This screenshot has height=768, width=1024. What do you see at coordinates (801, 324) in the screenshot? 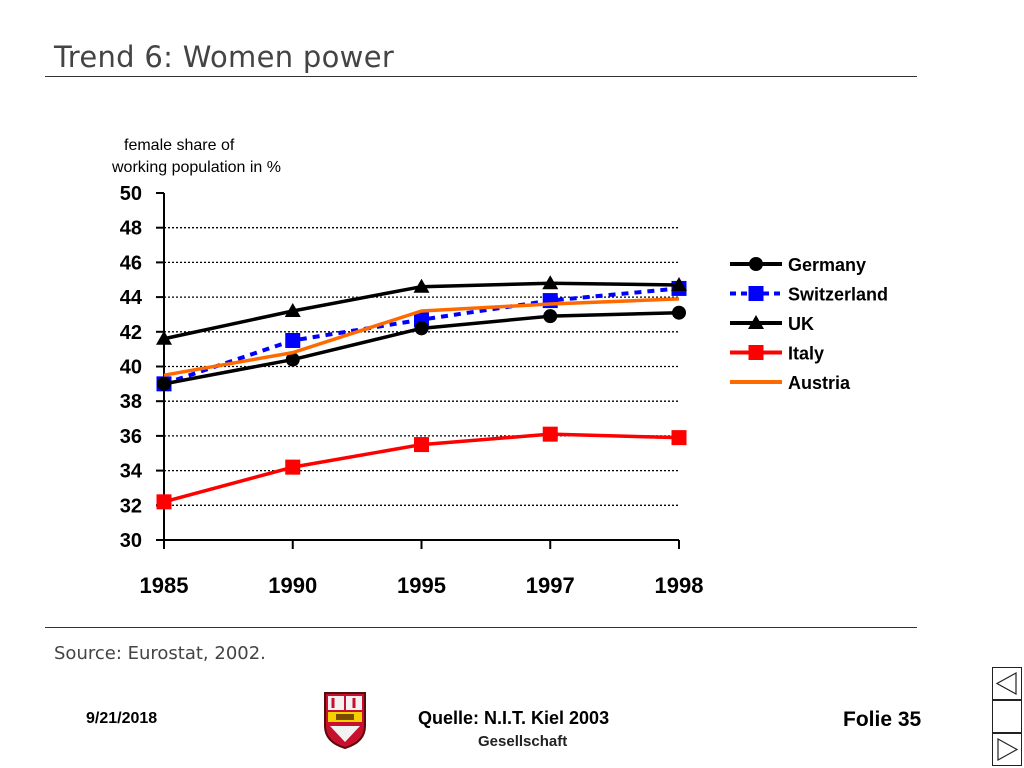
I see `legend-label: UK` at bounding box center [801, 324].